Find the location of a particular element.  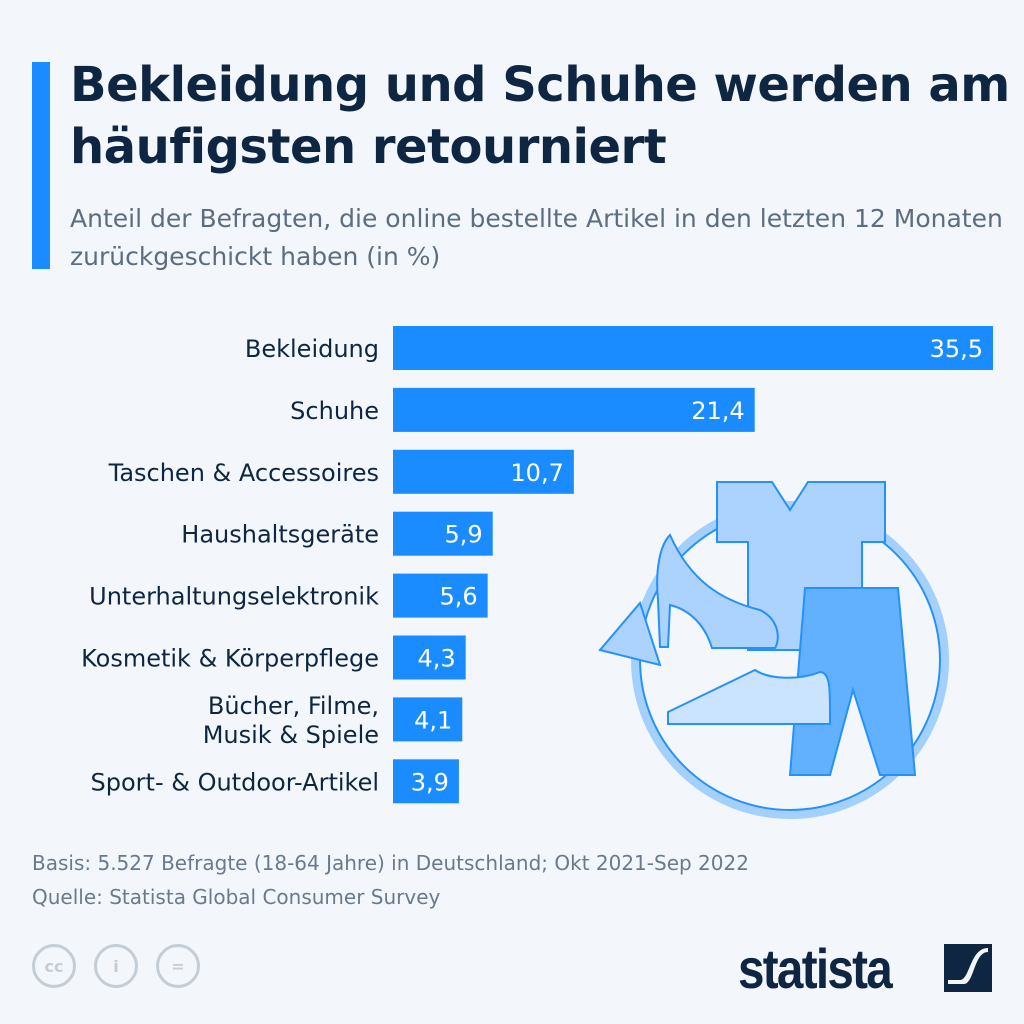

value-label: 5,6 is located at coordinates (458, 597).